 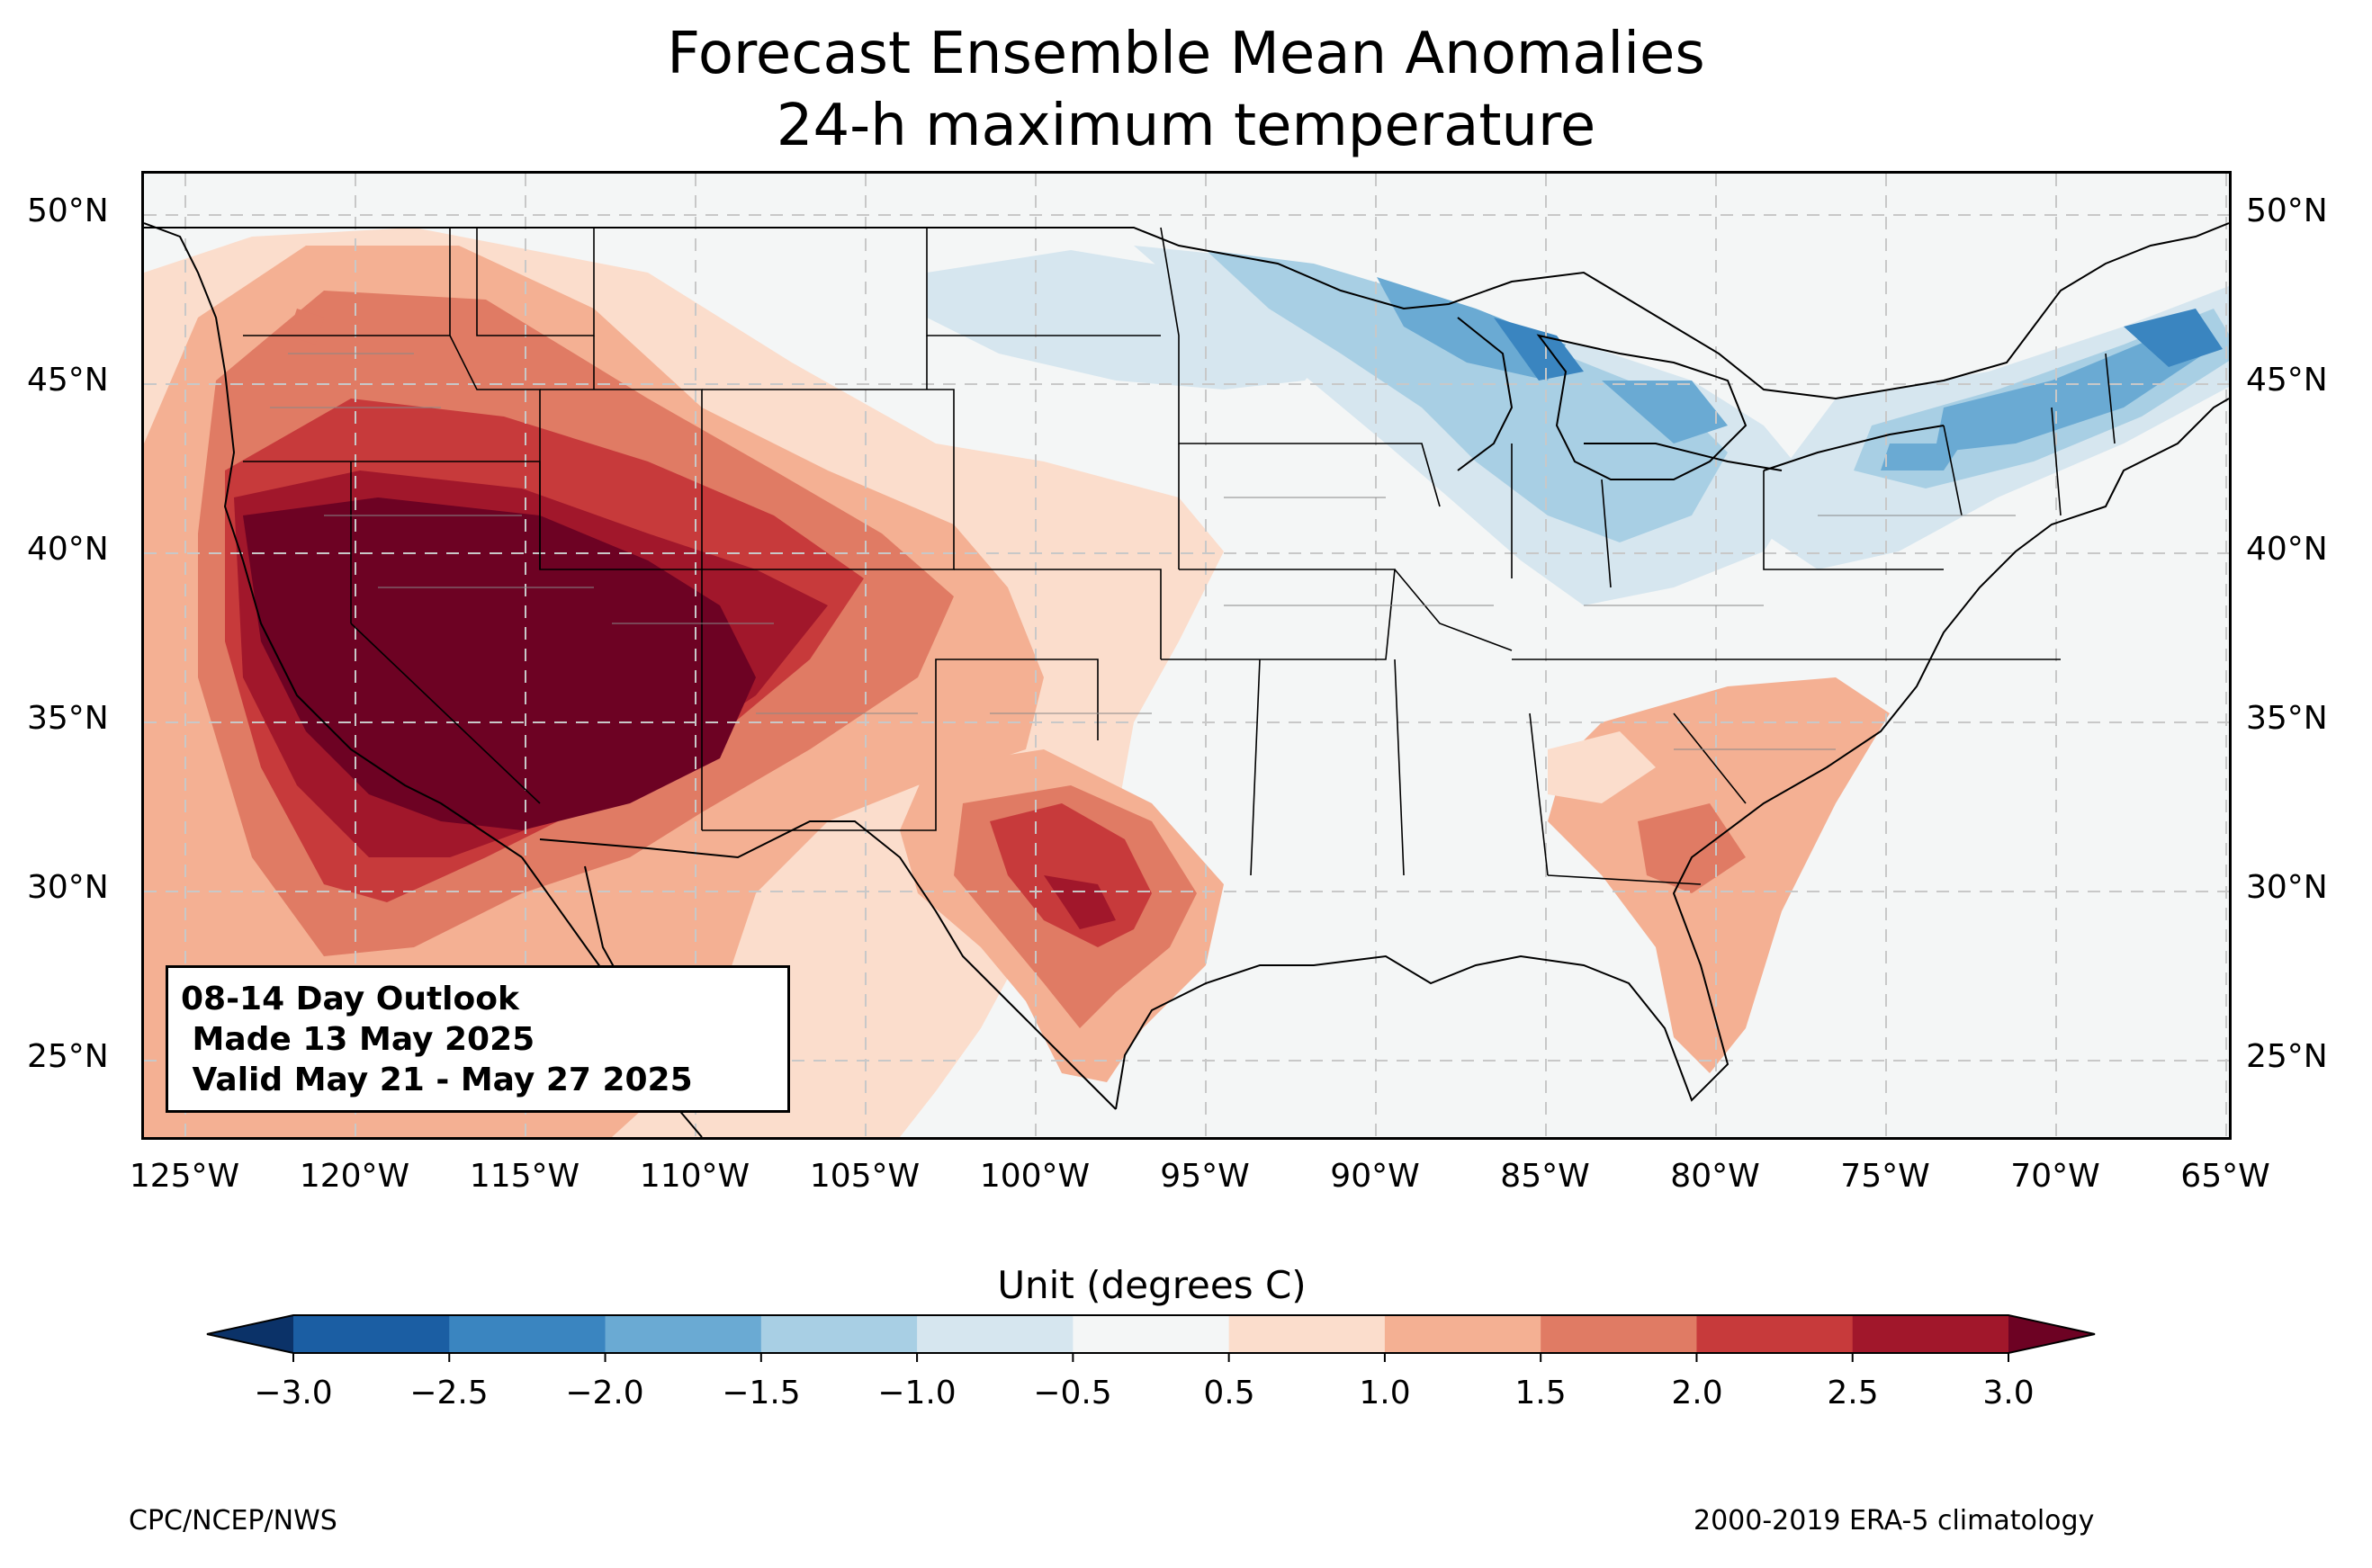 I want to click on valid-dates: Valid May 21 - May 27 2025, so click(x=437, y=1080).